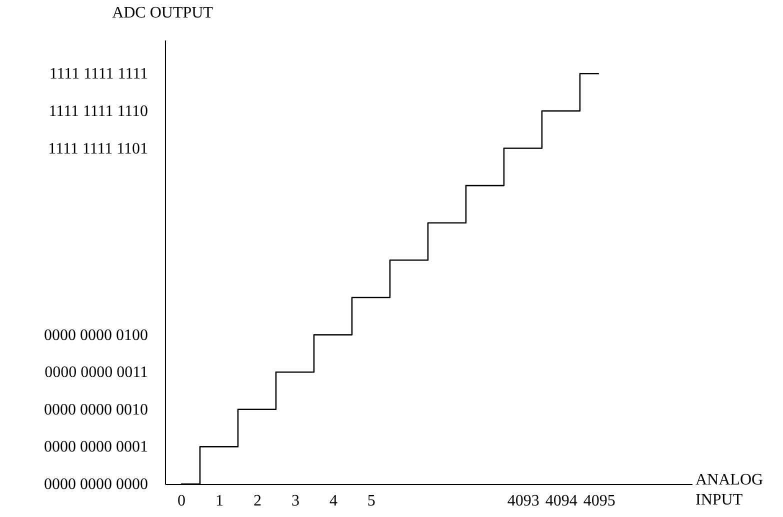 The height and width of the screenshot is (517, 783). Describe the element at coordinates (599, 501) in the screenshot. I see `x-tick-label: 4095` at that location.